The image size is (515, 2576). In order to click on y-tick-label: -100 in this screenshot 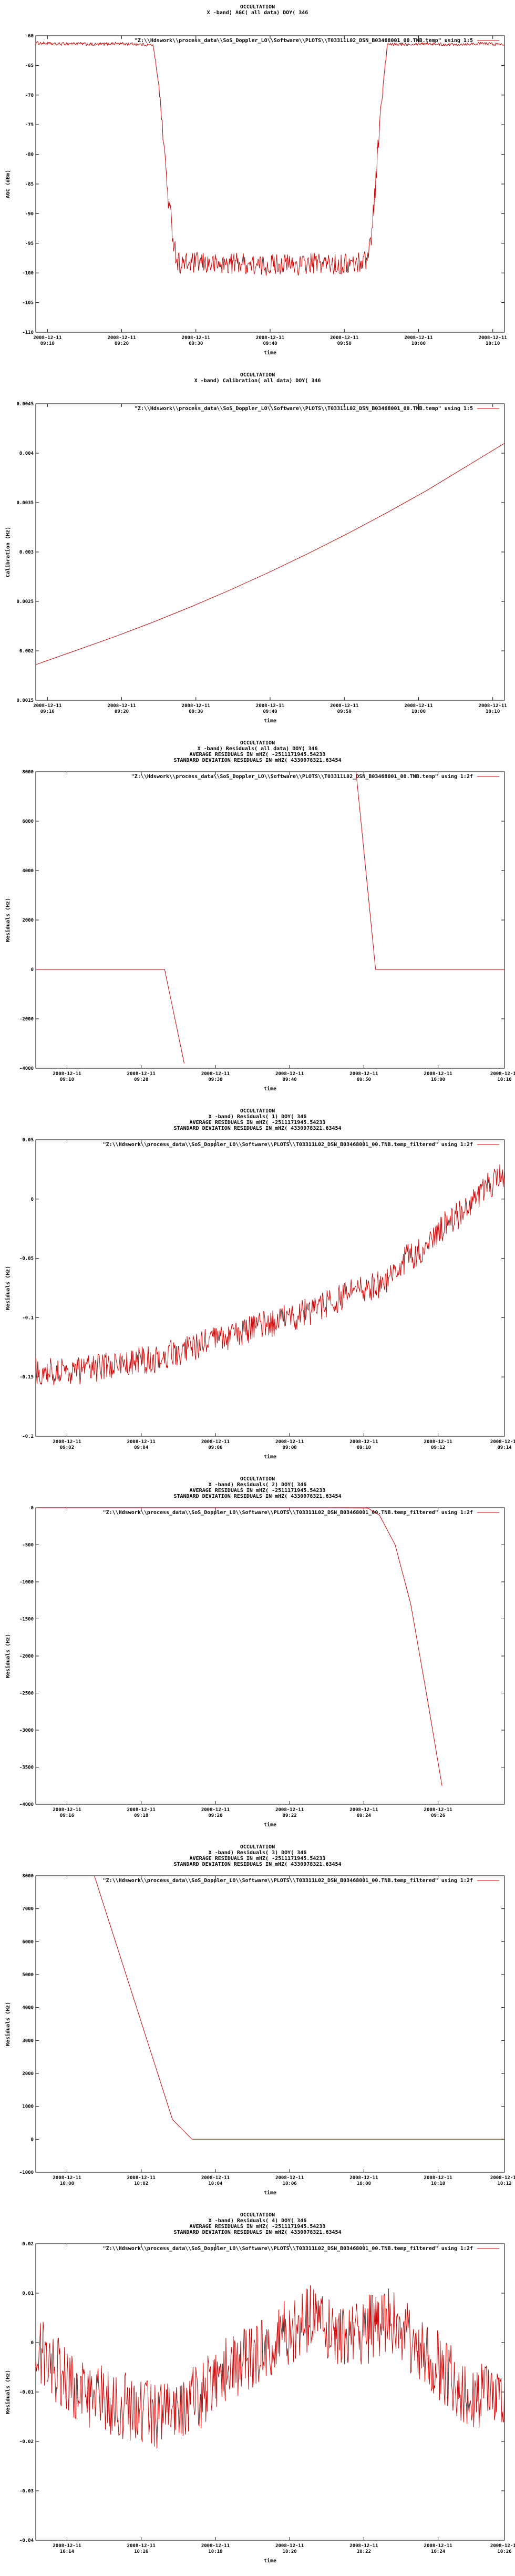, I will do `click(28, 273)`.